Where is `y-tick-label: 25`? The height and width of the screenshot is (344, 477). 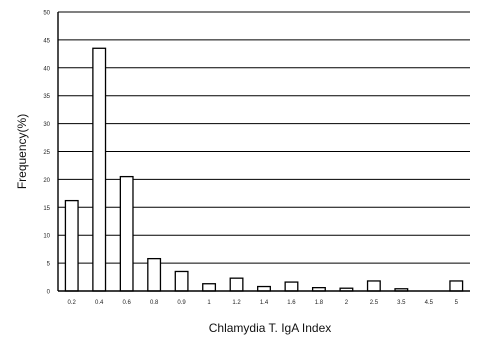
y-tick-label: 25 is located at coordinates (46, 153).